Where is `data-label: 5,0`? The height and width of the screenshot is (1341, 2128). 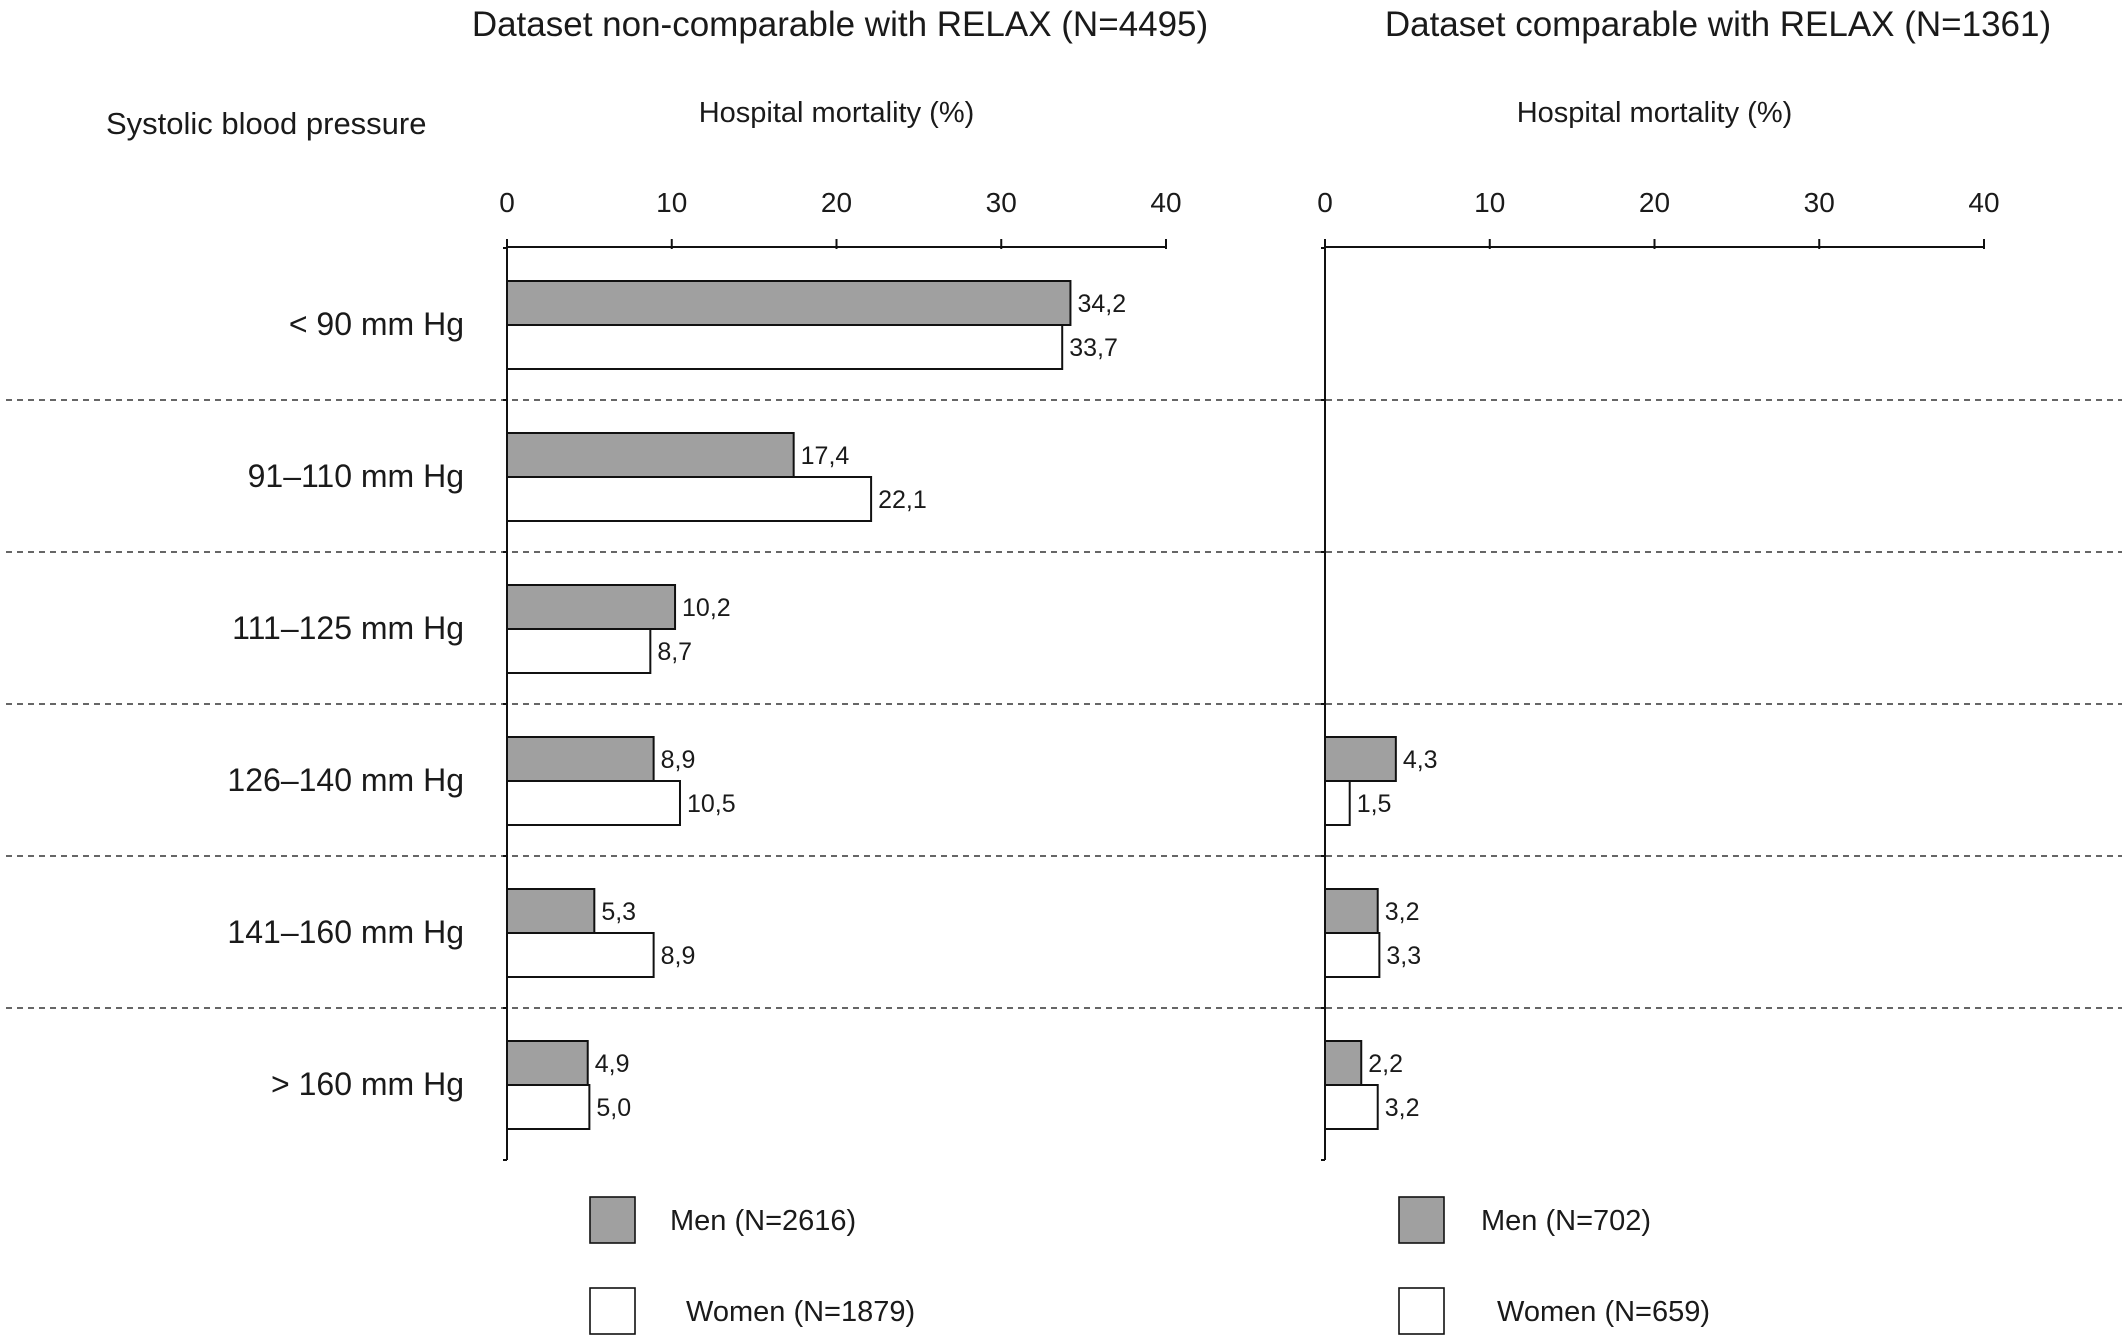 data-label: 5,0 is located at coordinates (613, 1108).